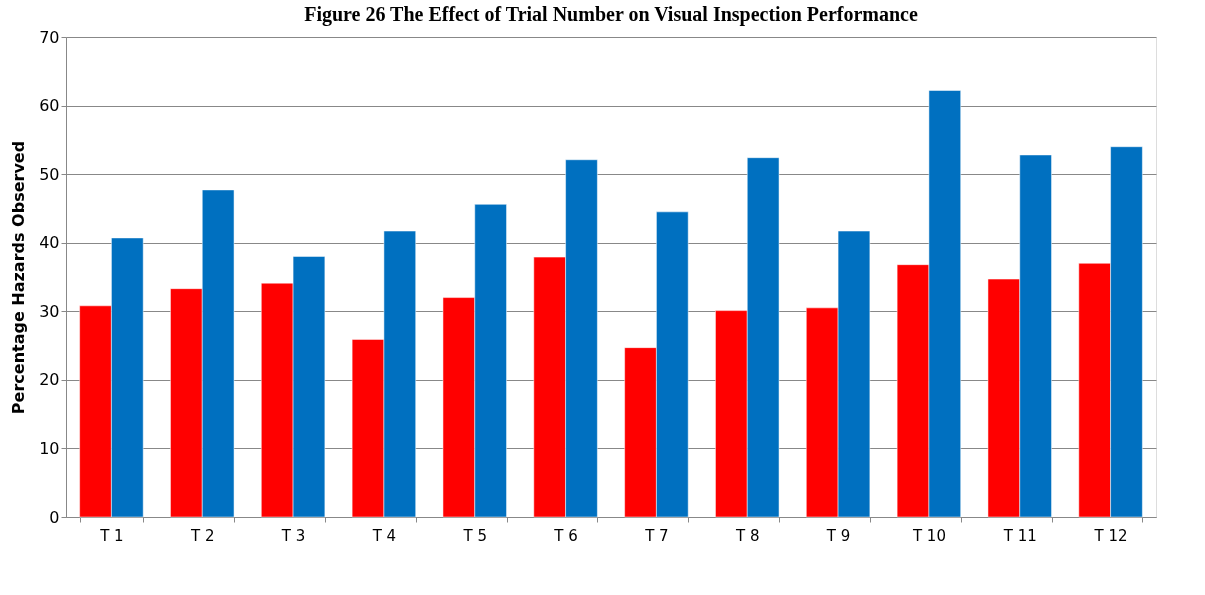 The height and width of the screenshot is (595, 1205). What do you see at coordinates (49, 243) in the screenshot?
I see `y-tick-label: 40` at bounding box center [49, 243].